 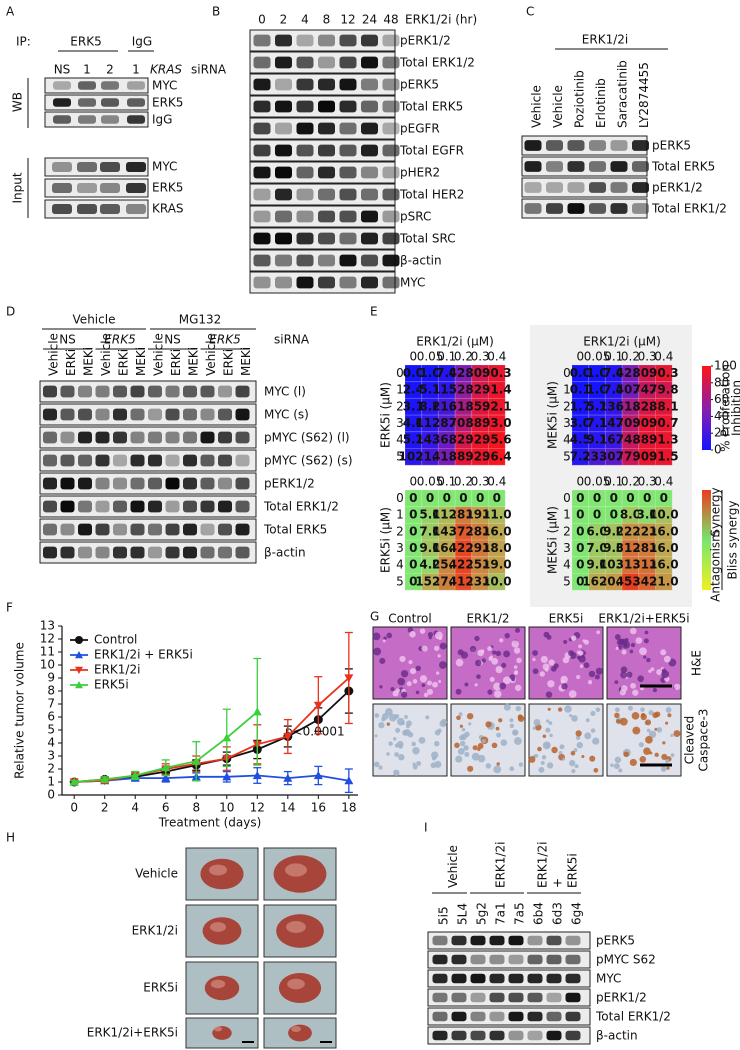 I want to click on row-label: KRAS, so click(x=168, y=209).